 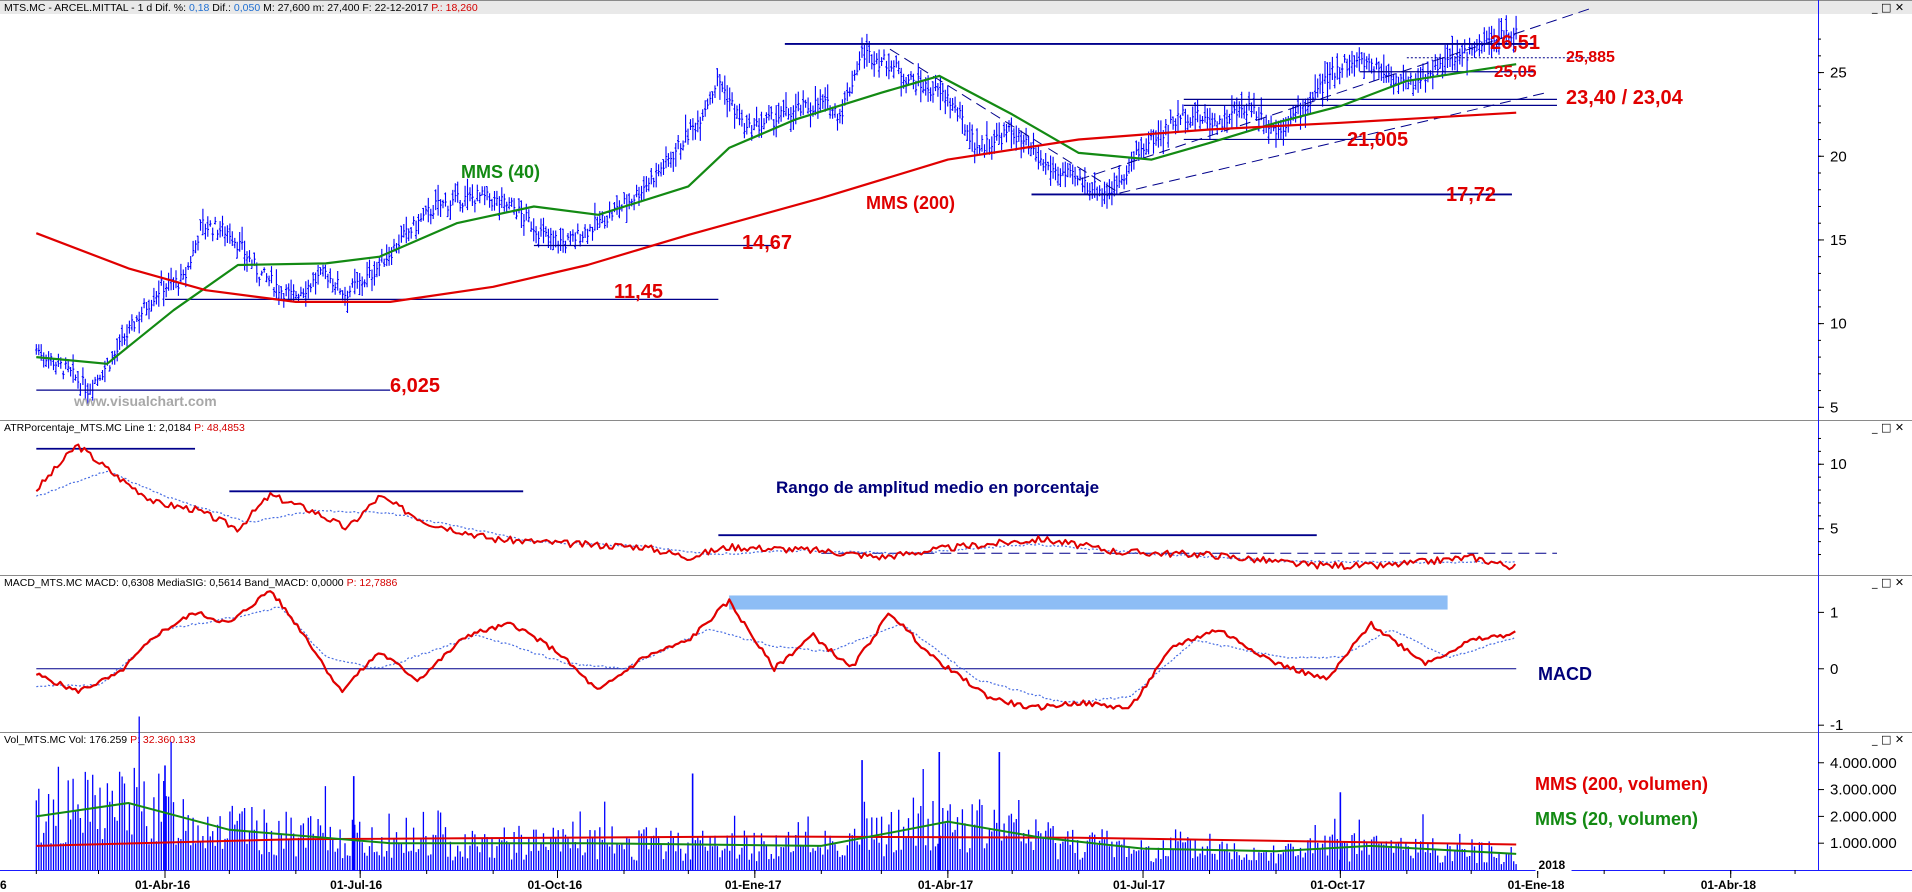 What do you see at coordinates (1838, 156) in the screenshot?
I see `price-y-tick-label: 20` at bounding box center [1838, 156].